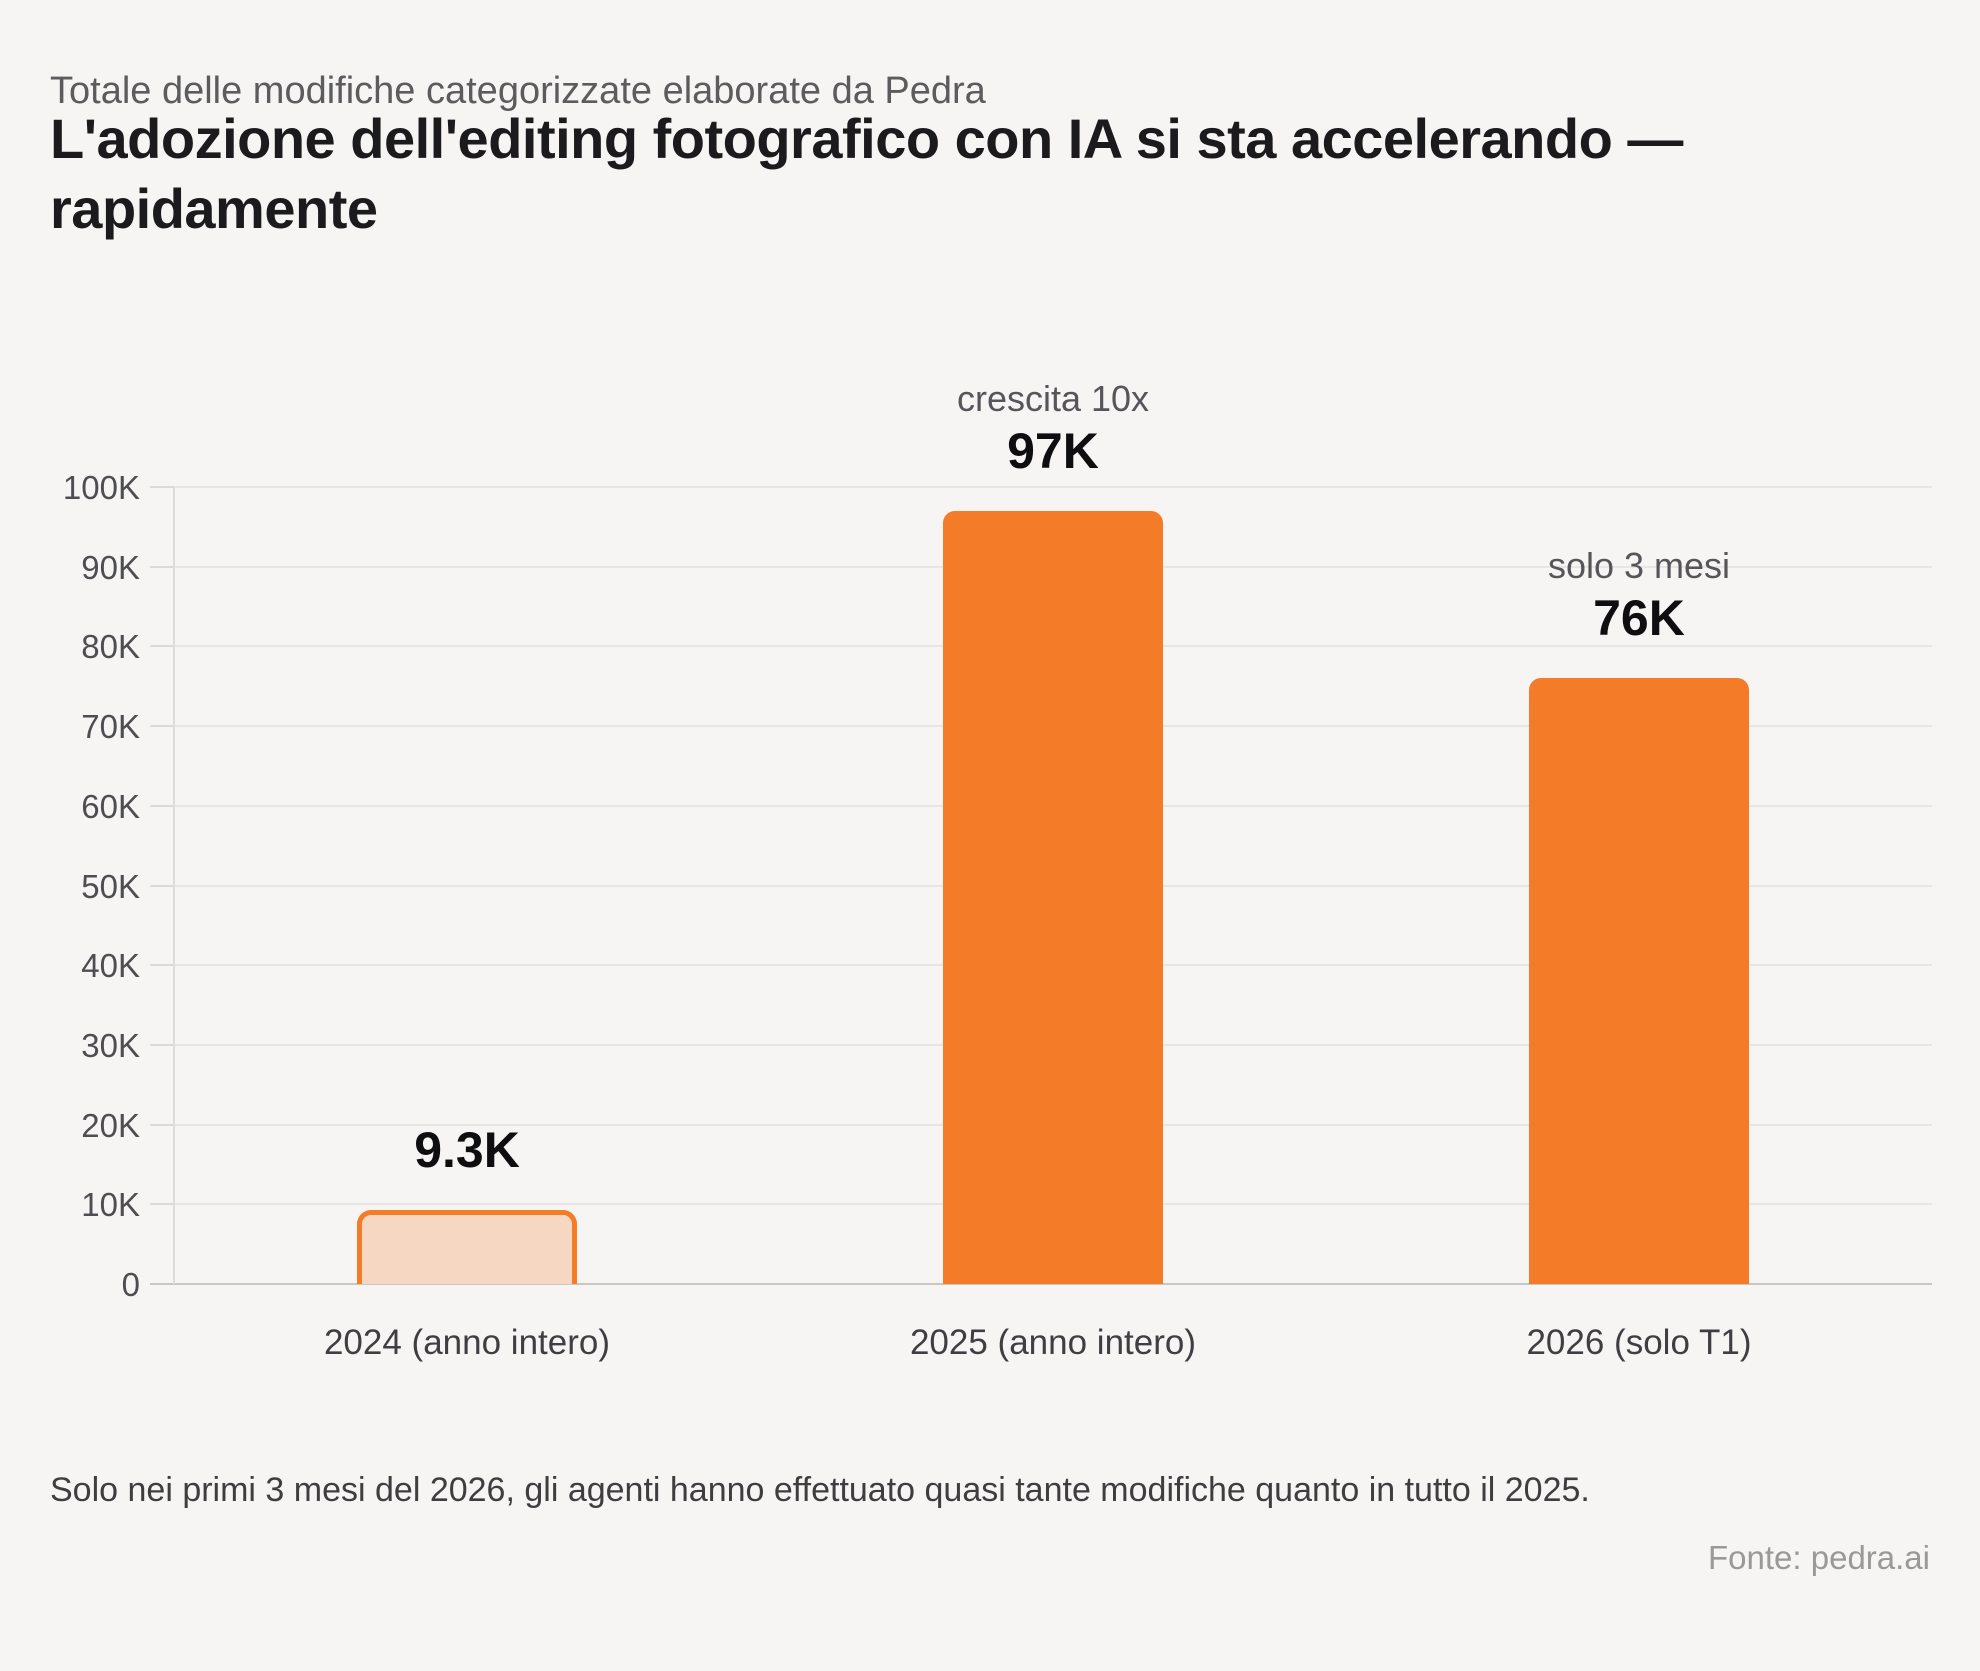 The image size is (1980, 1671). Describe the element at coordinates (110, 1045) in the screenshot. I see `y-tick-label: 30K` at that location.